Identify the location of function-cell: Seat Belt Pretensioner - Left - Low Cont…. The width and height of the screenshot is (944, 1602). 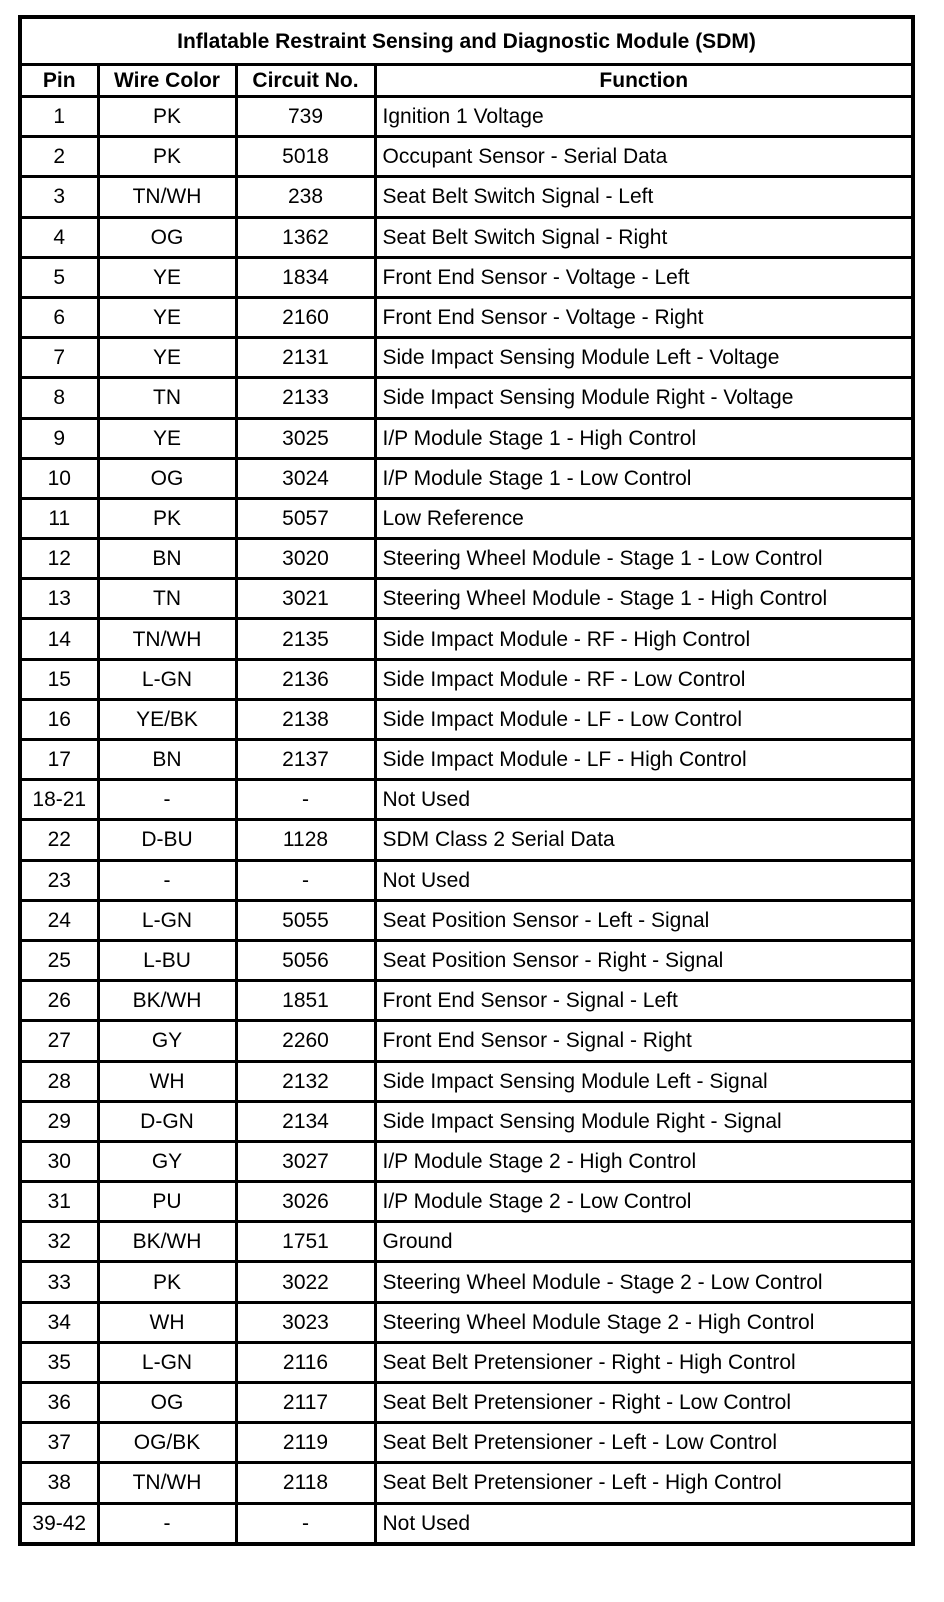
(644, 1443).